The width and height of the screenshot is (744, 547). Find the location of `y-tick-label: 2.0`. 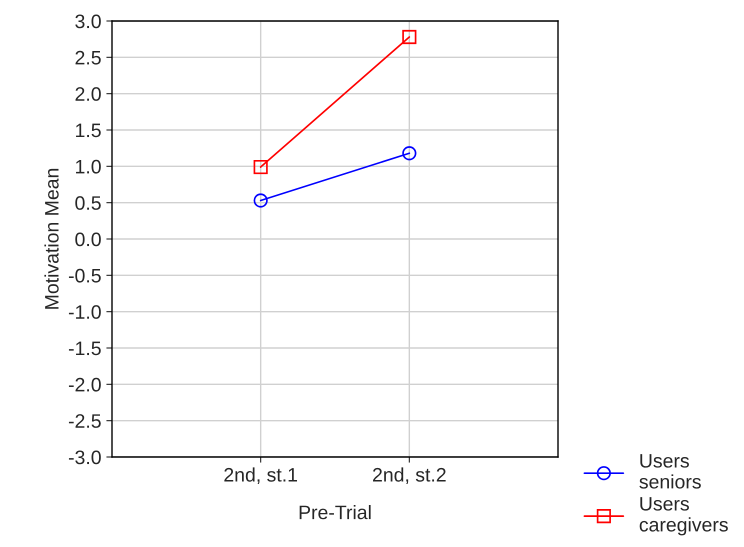

y-tick-label: 2.0 is located at coordinates (88, 94).